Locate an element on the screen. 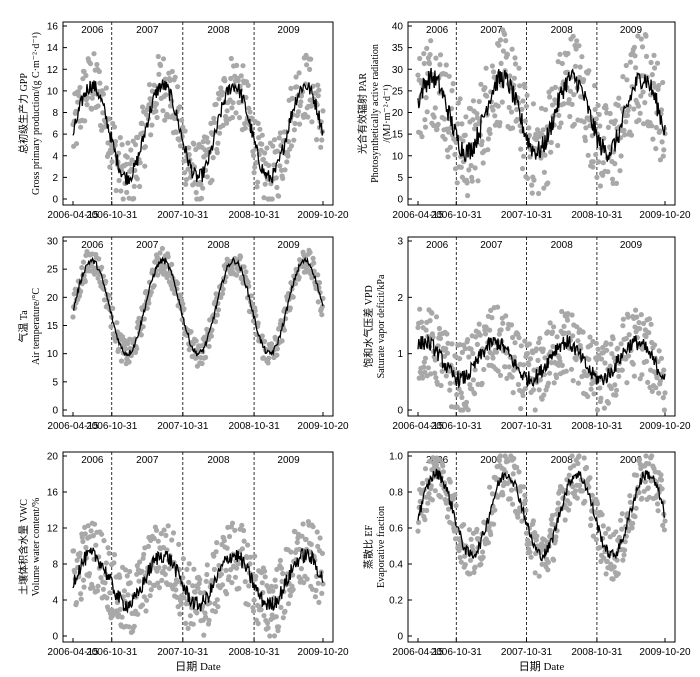 The image size is (700, 677). year-label: 2008 is located at coordinates (218, 460).